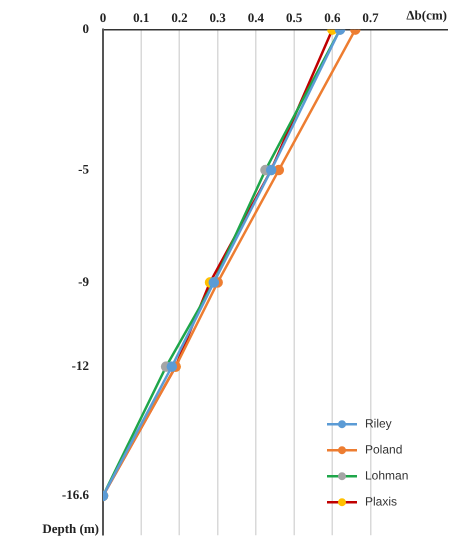 This screenshot has height=557, width=457. What do you see at coordinates (256, 18) in the screenshot?
I see `x-tick-label: 0.4` at bounding box center [256, 18].